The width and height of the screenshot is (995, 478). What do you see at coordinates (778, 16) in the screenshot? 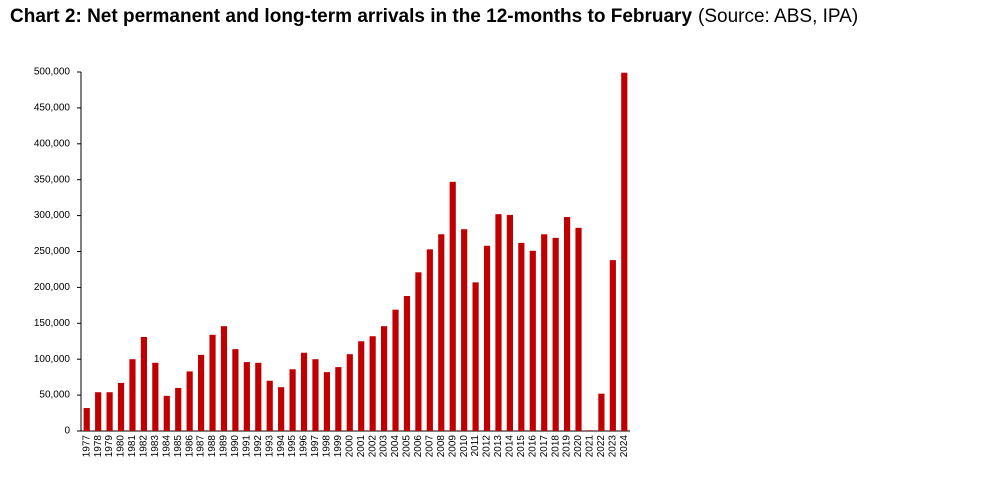
I see `chart-subtitle: (Source: ABS, IPA)` at bounding box center [778, 16].